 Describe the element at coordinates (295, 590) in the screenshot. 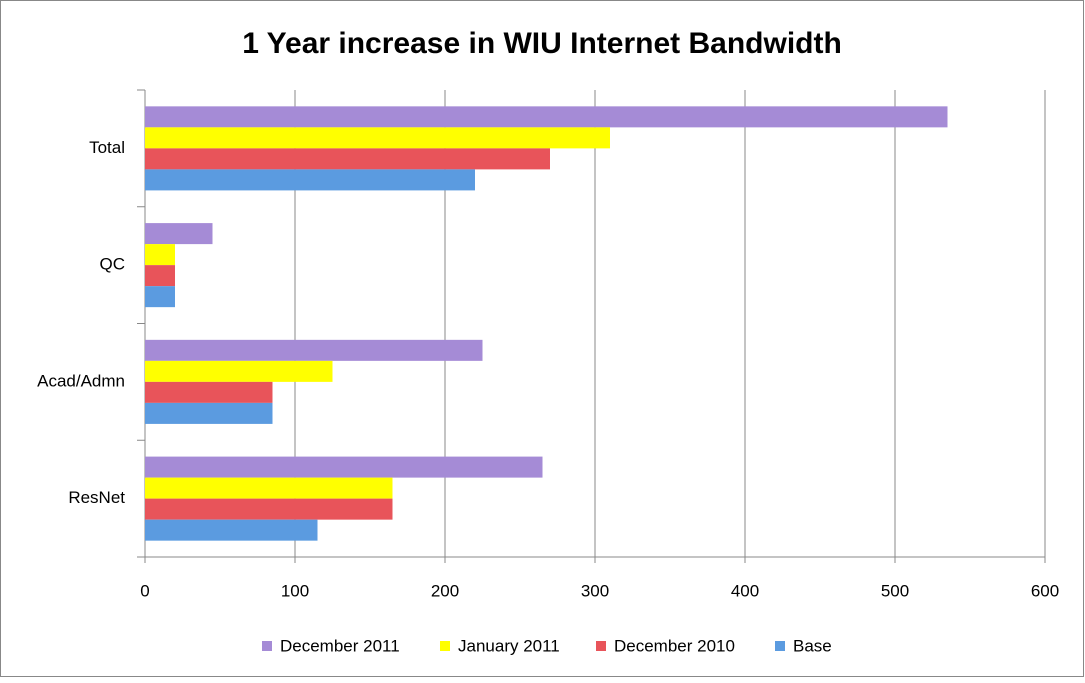

I see `x-tick-label: 100` at that location.